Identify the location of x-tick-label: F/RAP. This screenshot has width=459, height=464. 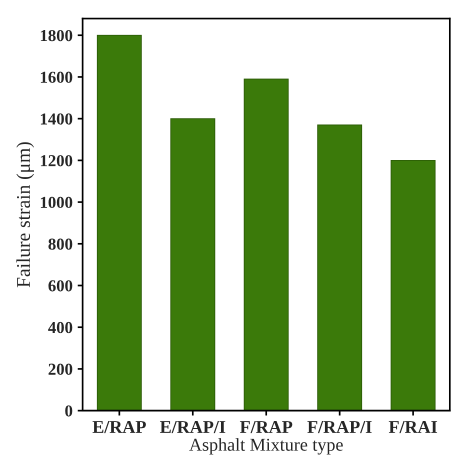
(266, 427).